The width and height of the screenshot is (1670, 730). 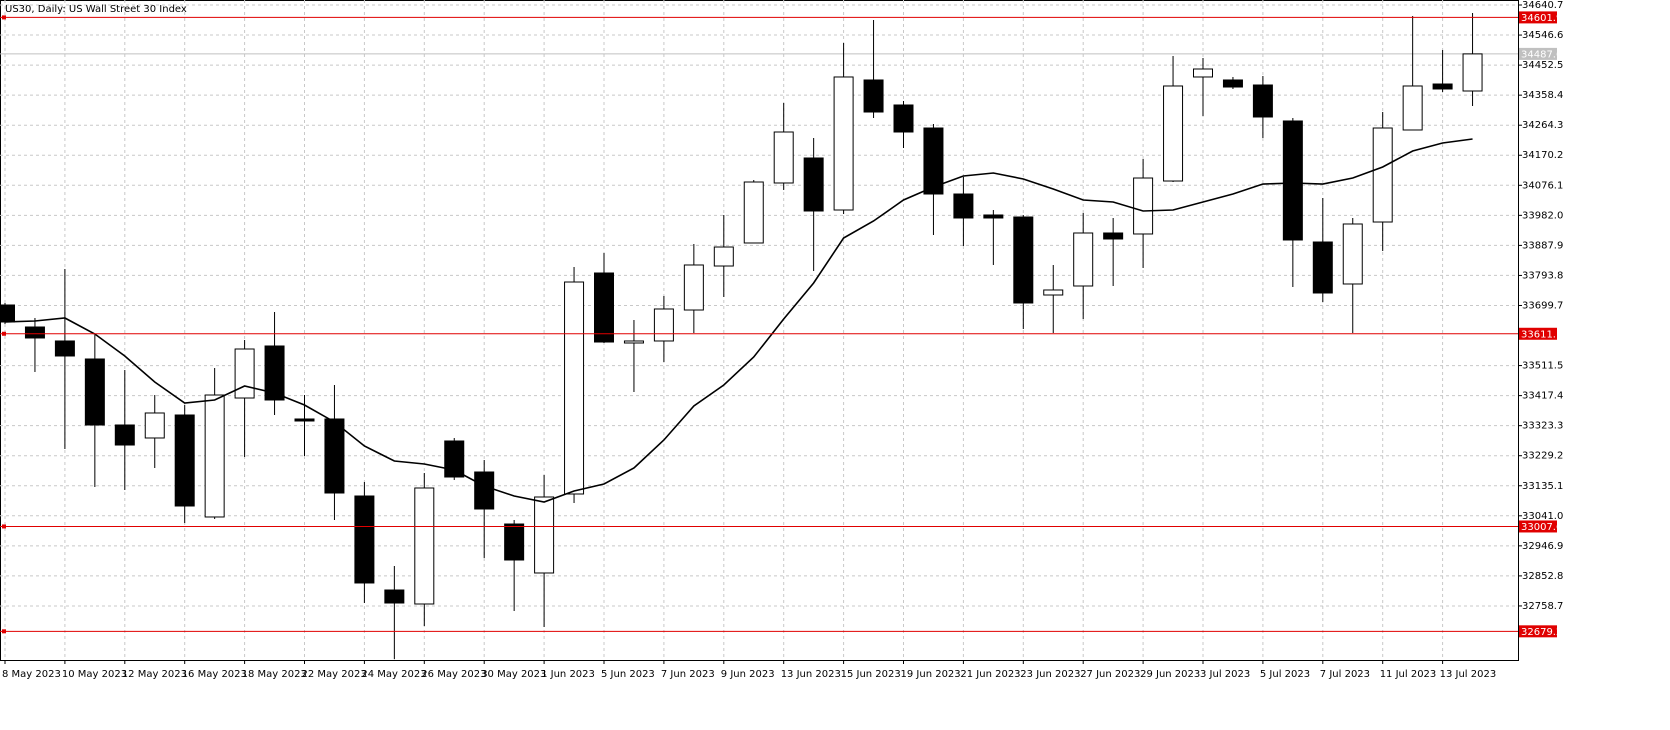 What do you see at coordinates (1542, 245) in the screenshot?
I see `y-tick-label: 33887.9` at bounding box center [1542, 245].